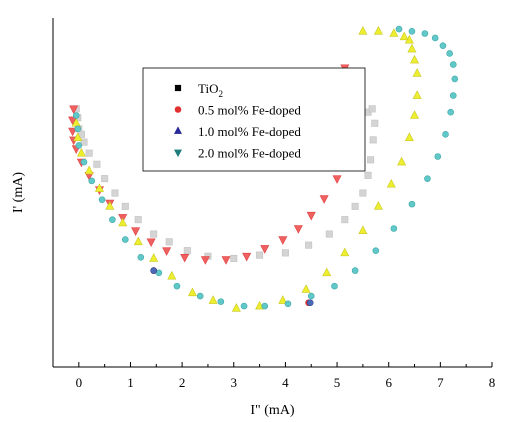 This screenshot has height=422, width=508. What do you see at coordinates (182, 382) in the screenshot?
I see `x-tick-label: 2` at bounding box center [182, 382].